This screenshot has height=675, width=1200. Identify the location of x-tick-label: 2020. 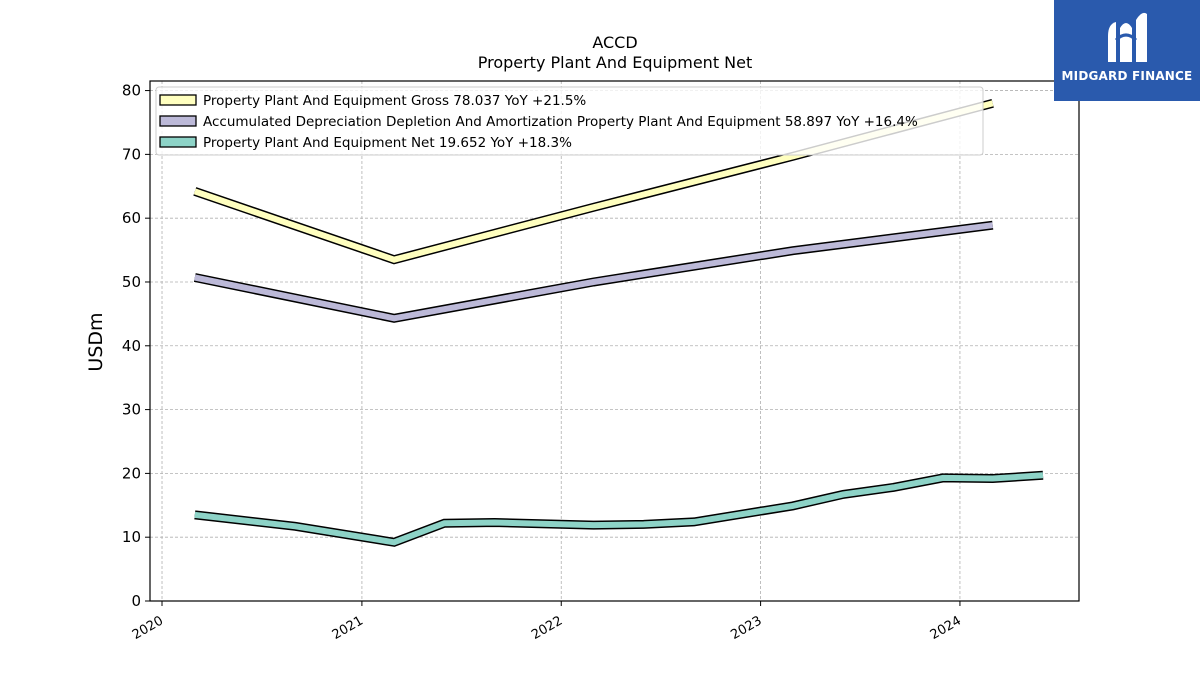
(148, 628).